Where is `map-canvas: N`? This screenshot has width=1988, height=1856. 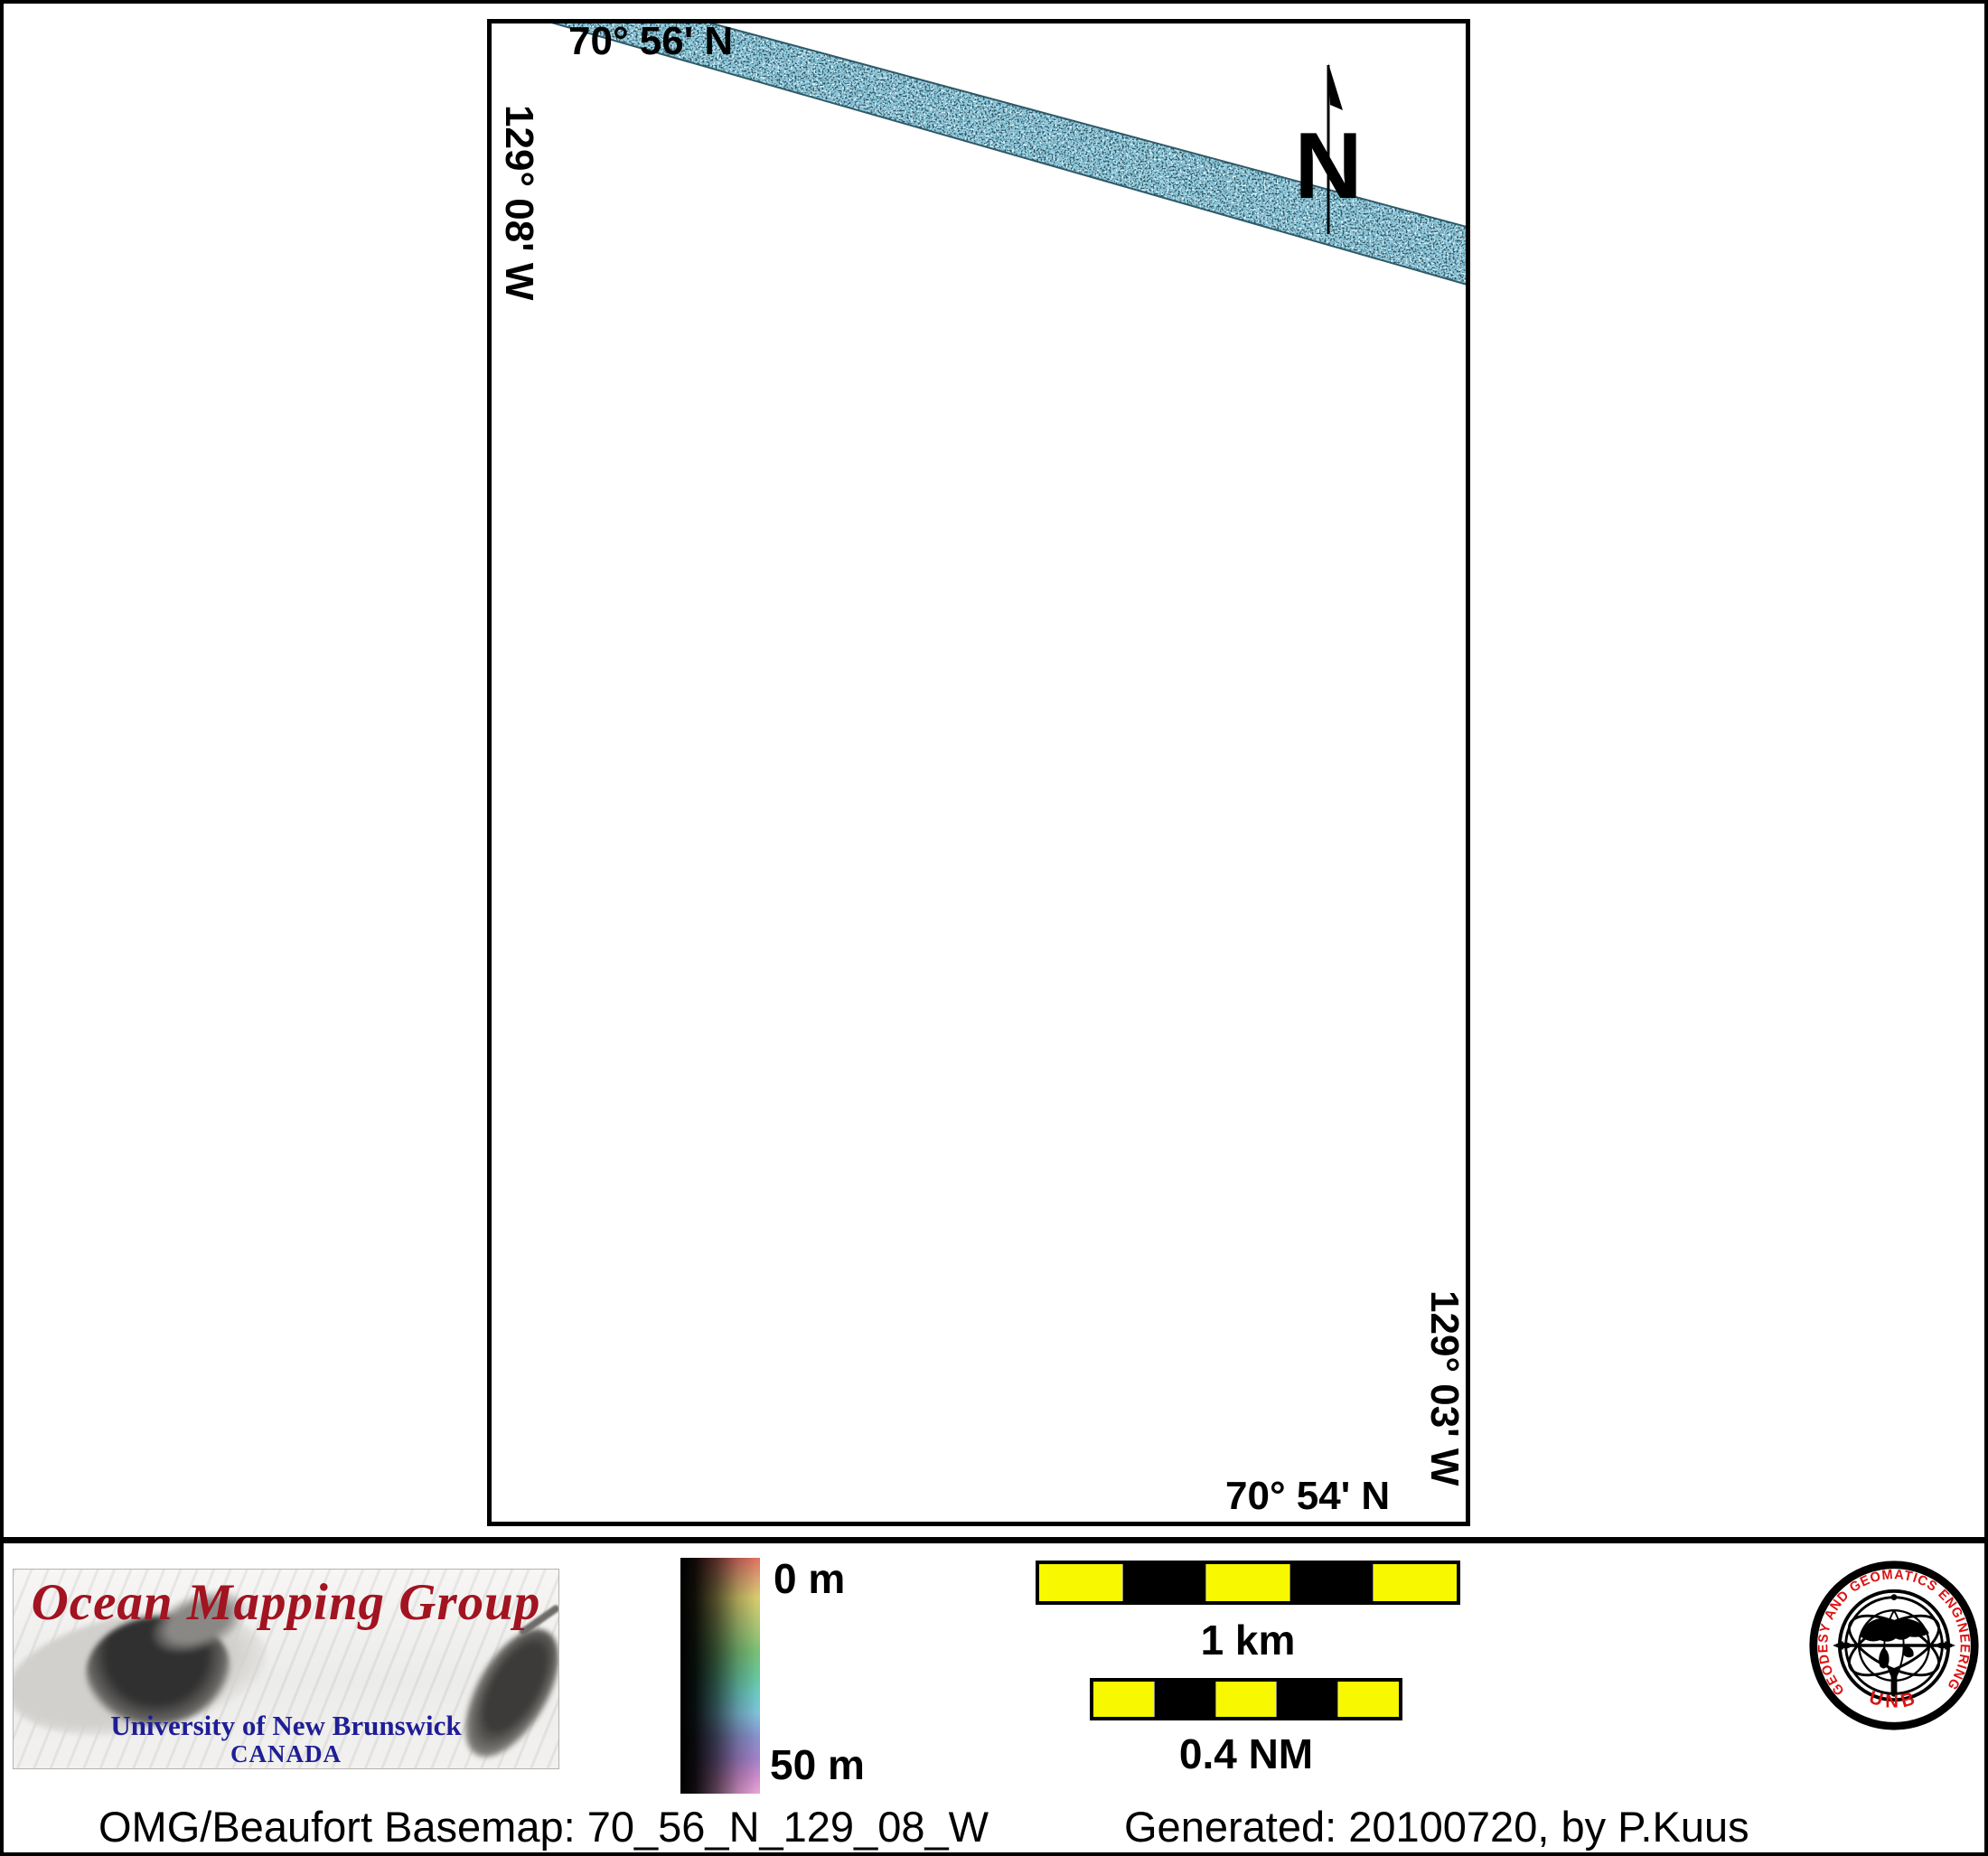 map-canvas: N is located at coordinates (1008, 154).